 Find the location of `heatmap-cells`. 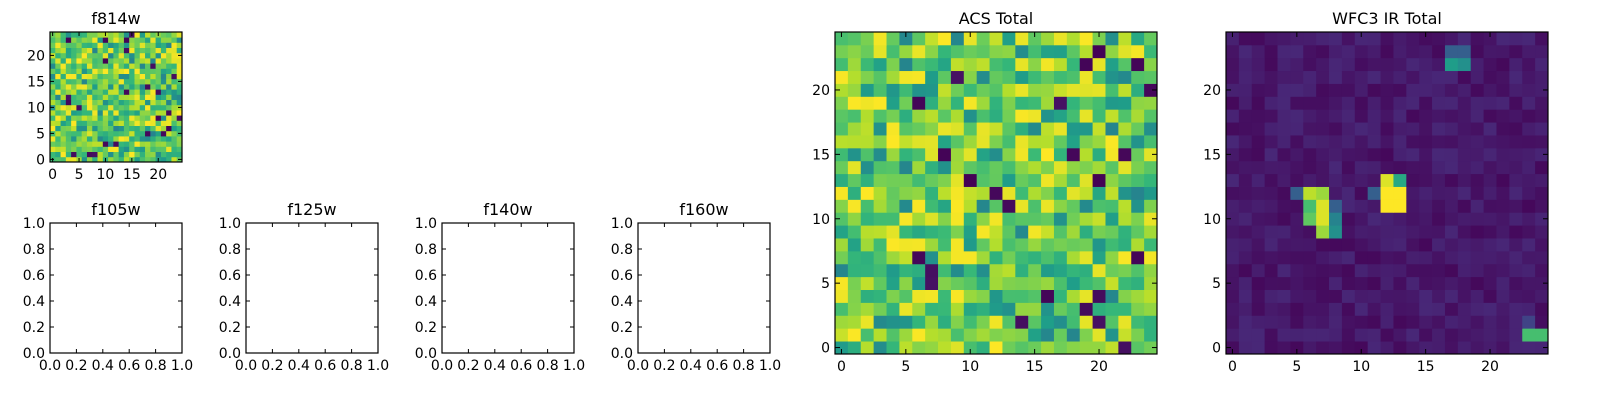

heatmap-cells is located at coordinates (116, 97).